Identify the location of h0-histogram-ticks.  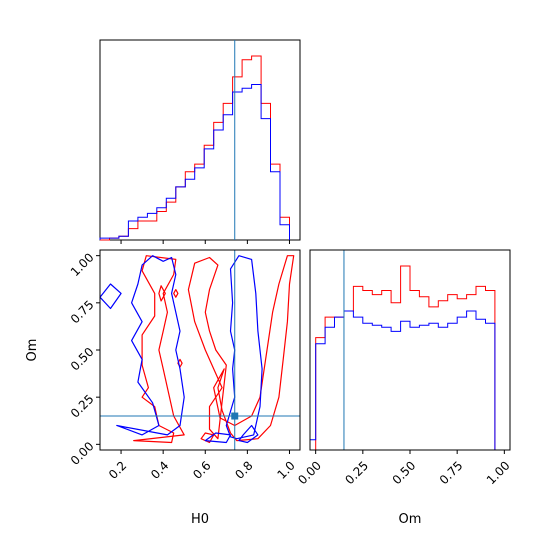
(205, 242).